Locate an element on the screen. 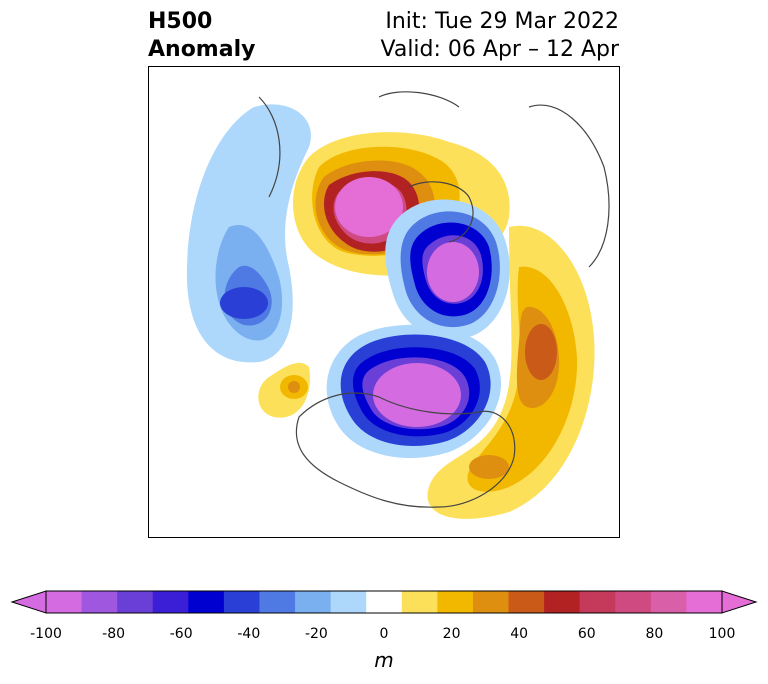 The image size is (768, 684). colorbar-tick-label: -20 is located at coordinates (316, 634).